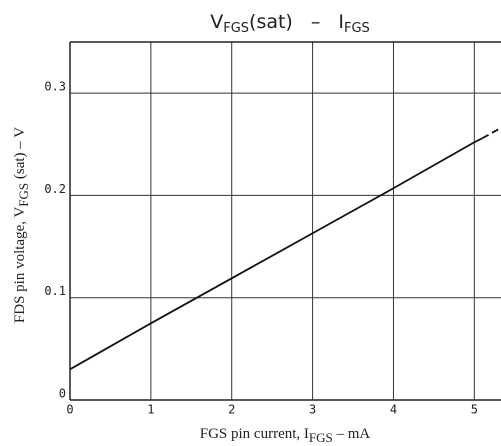  What do you see at coordinates (62, 394) in the screenshot?
I see `y-tick-label: 0` at bounding box center [62, 394].